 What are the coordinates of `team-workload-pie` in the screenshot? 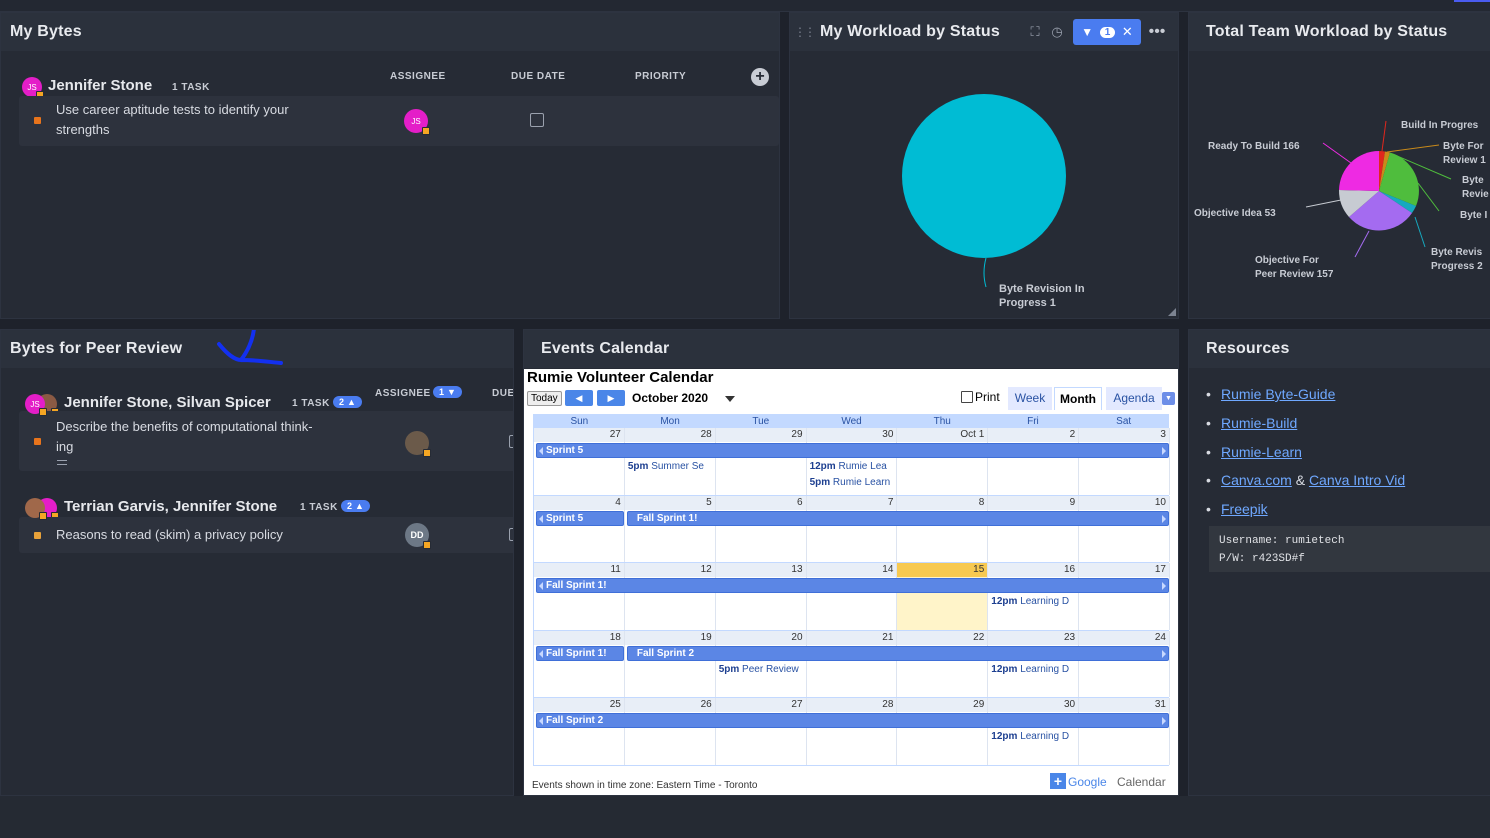 It's located at (1339, 185).